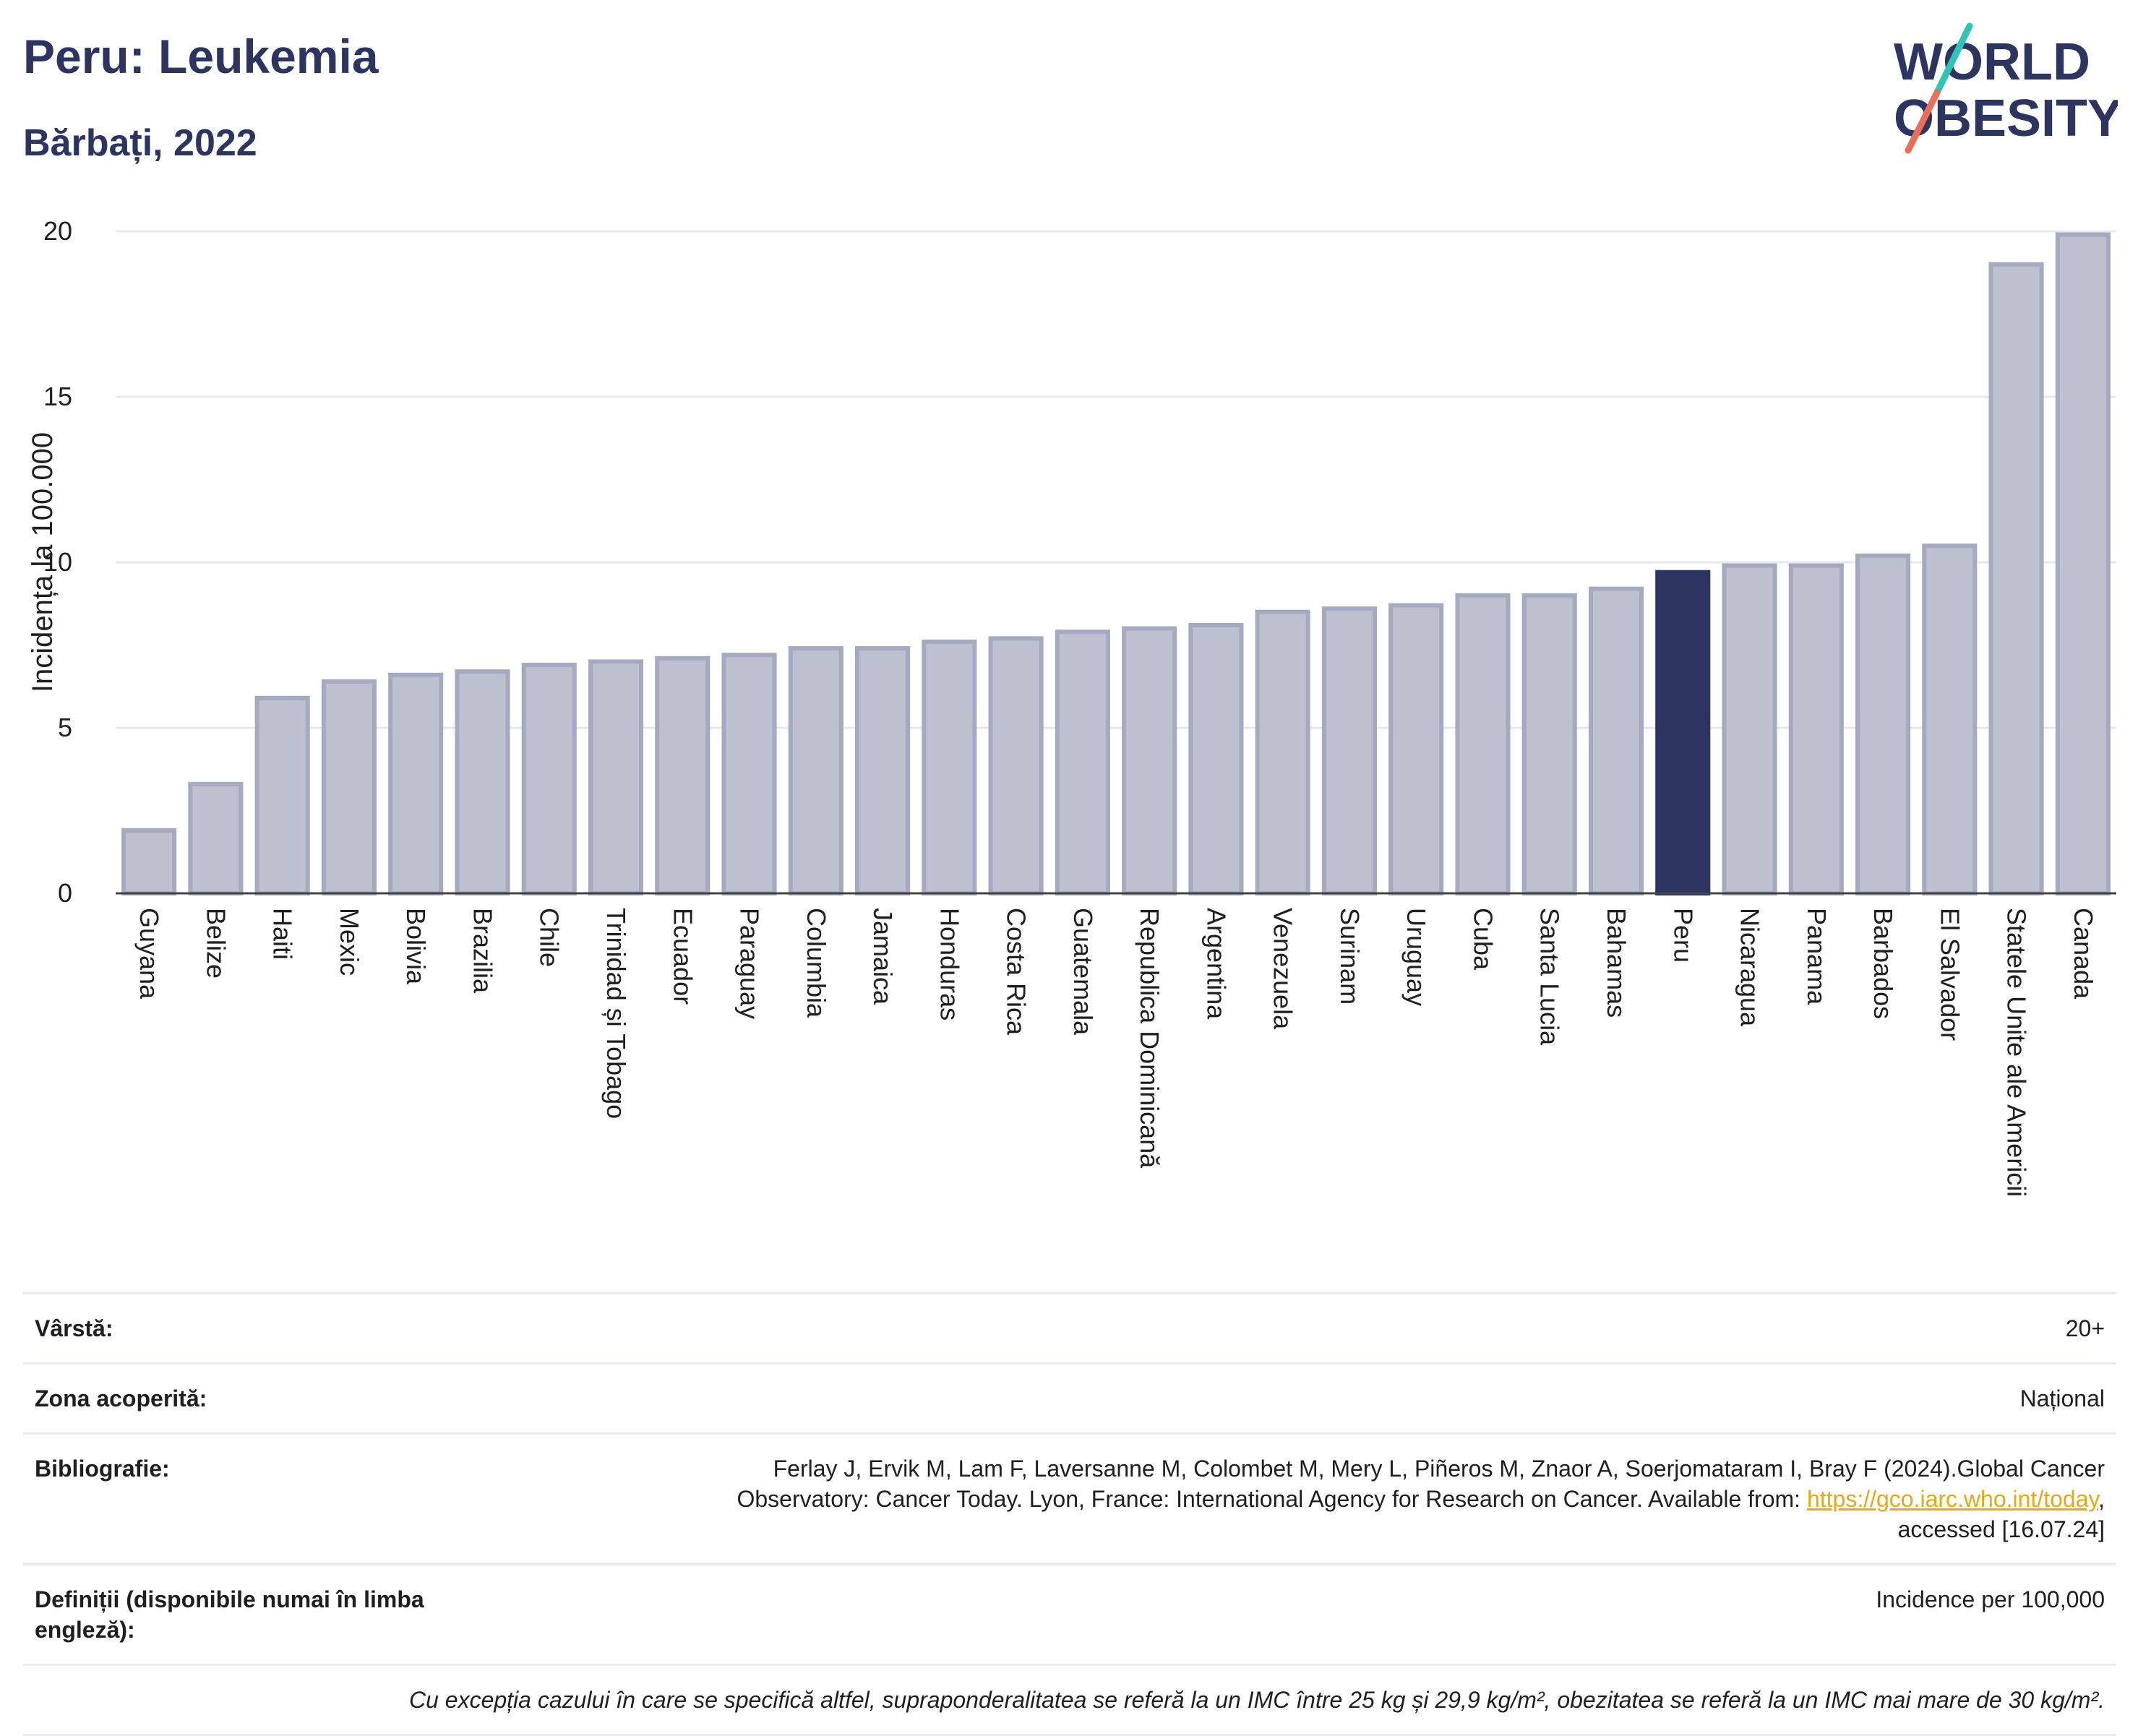 The height and width of the screenshot is (1736, 2138). What do you see at coordinates (1617, 963) in the screenshot?
I see `x-tick-label: Bahamas` at bounding box center [1617, 963].